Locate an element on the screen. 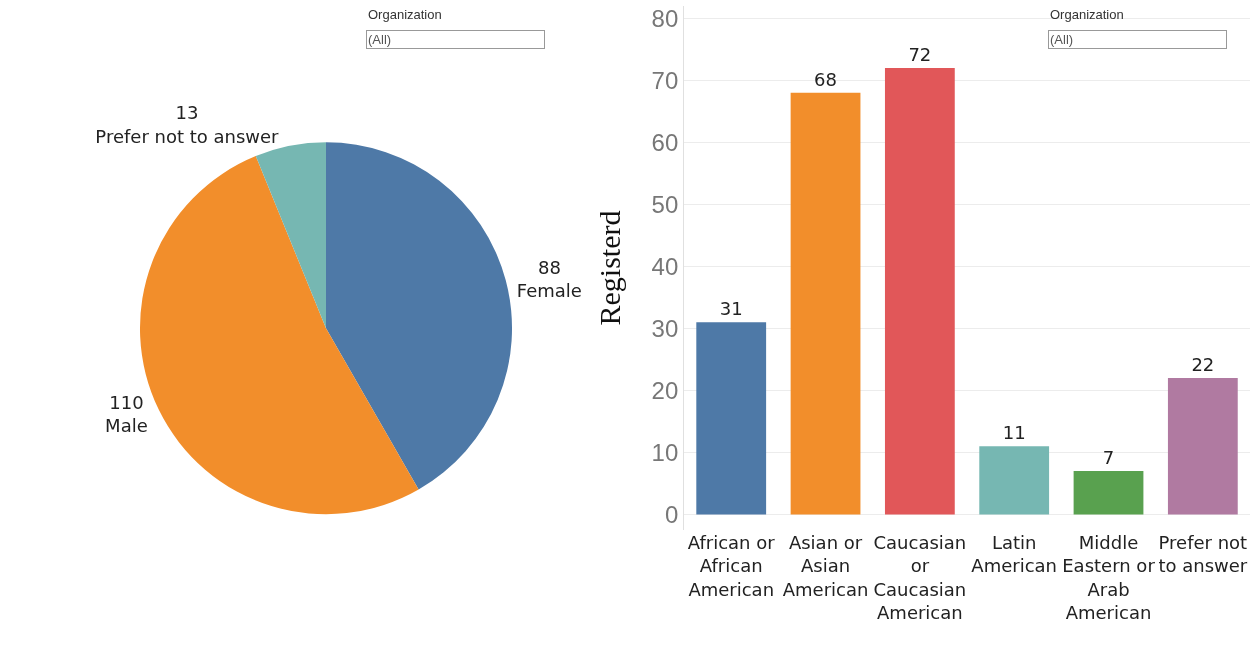 This screenshot has height=653, width=1255. x-tick-label: Latin American is located at coordinates (1014, 554).